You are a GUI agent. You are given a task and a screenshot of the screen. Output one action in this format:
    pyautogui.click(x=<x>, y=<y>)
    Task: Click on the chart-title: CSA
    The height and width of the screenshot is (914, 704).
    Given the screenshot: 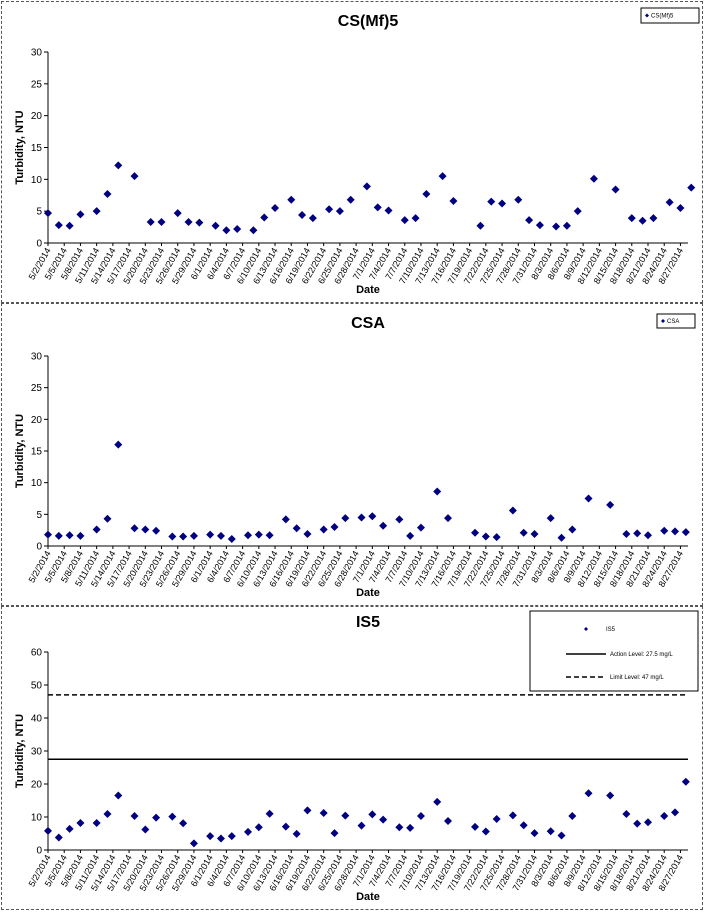 What is the action you would take?
    pyautogui.click(x=368, y=323)
    